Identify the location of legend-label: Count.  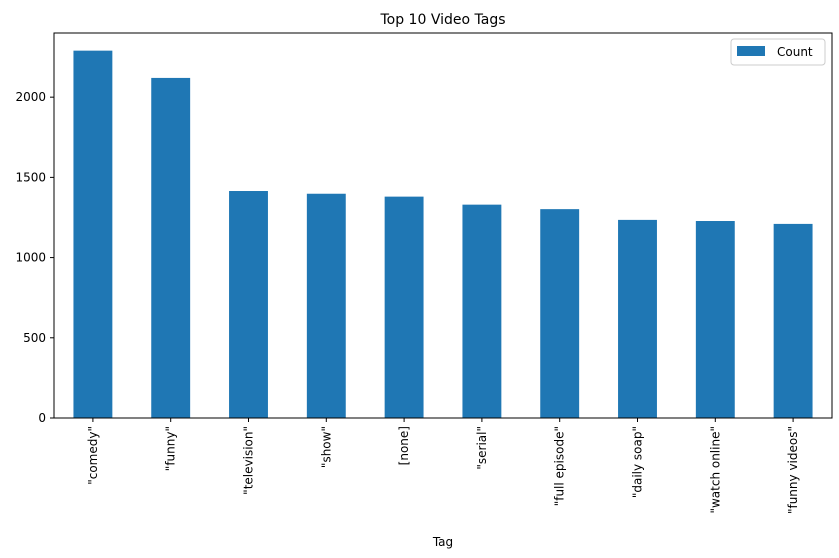
(795, 52).